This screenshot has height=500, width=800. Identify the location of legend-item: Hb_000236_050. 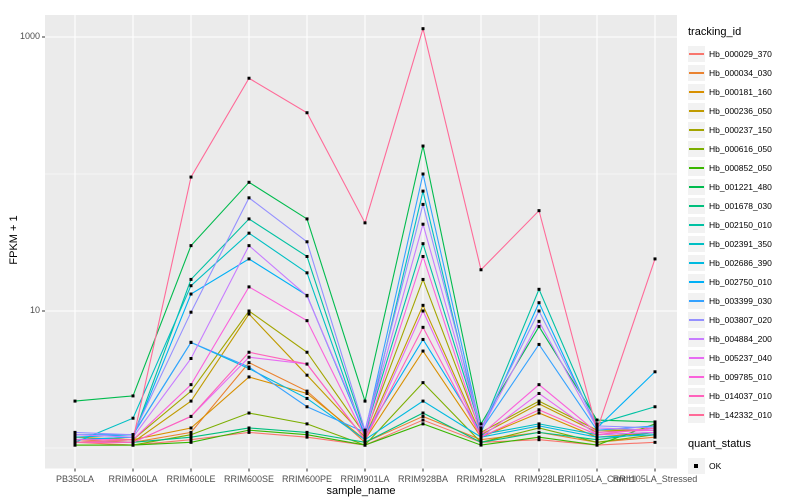
(744, 110).